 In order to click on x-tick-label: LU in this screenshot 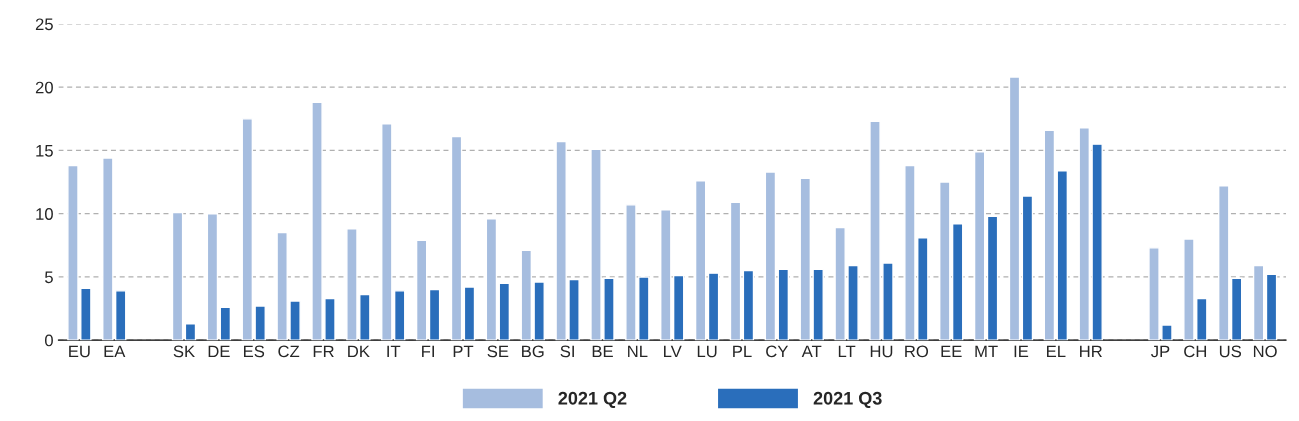, I will do `click(707, 351)`.